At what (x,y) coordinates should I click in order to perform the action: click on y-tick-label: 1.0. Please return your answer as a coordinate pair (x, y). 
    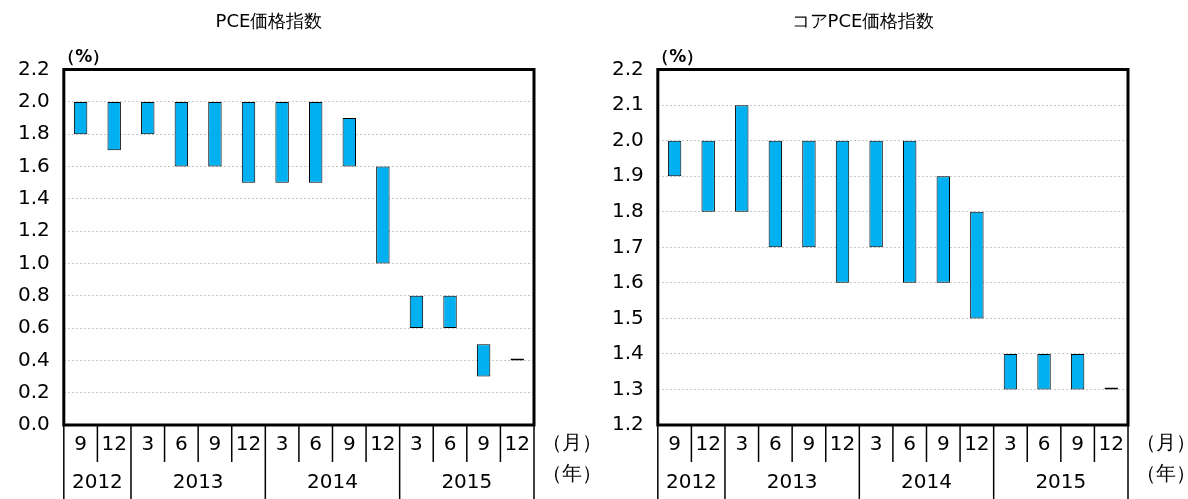
    Looking at the image, I should click on (33, 261).